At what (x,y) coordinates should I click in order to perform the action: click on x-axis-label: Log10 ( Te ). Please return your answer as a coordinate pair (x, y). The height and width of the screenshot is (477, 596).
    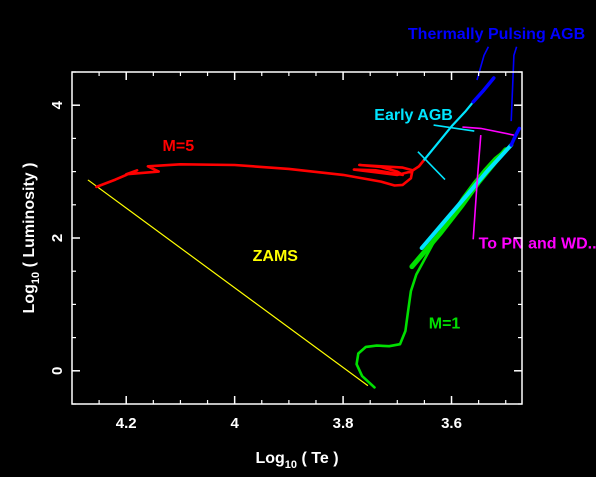
    Looking at the image, I should click on (296, 460).